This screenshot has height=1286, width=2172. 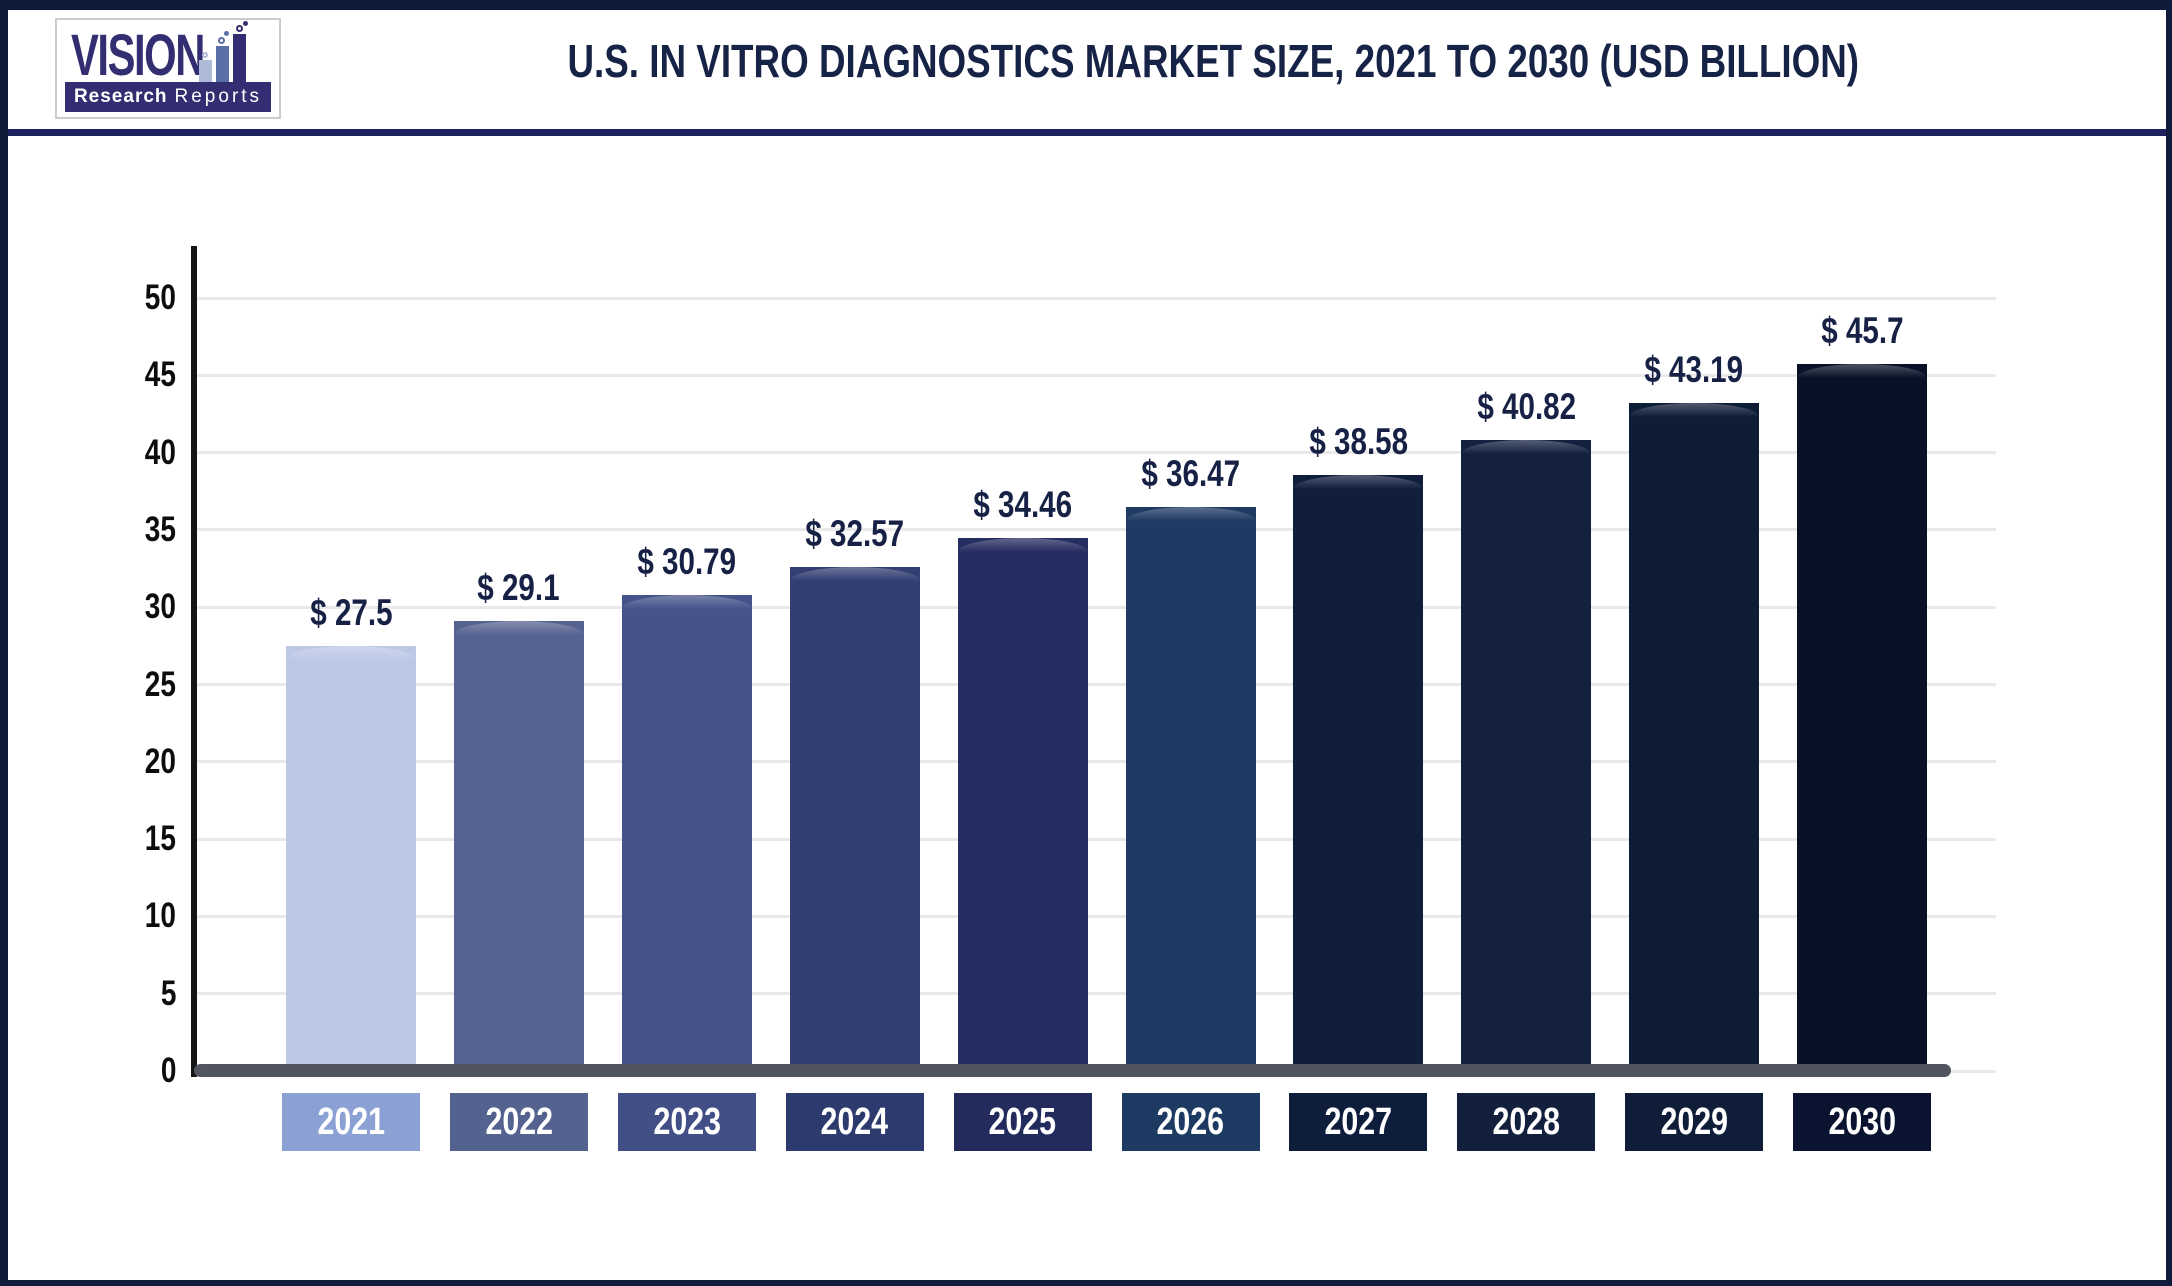 I want to click on value-label-2024: $ 32.57, so click(x=855, y=534).